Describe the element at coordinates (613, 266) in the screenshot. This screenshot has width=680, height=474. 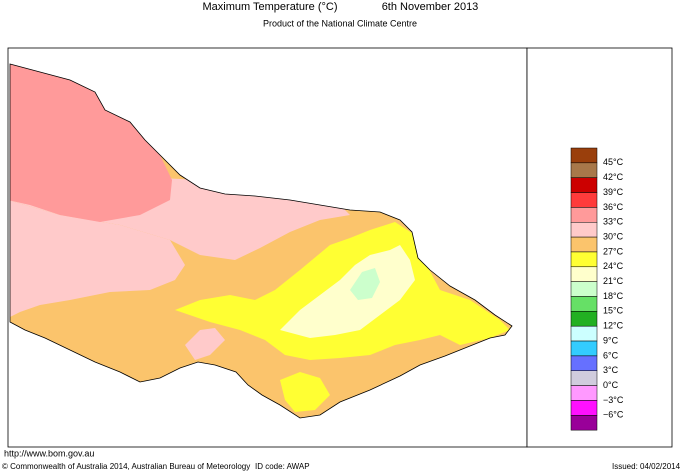
I see `legend-label: 24°C` at that location.